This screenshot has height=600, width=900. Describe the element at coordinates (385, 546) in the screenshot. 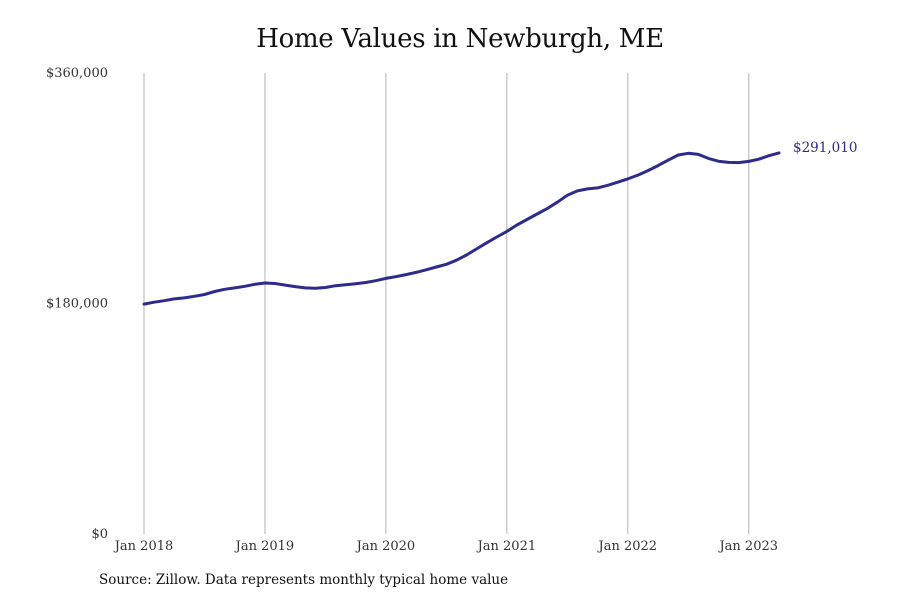

I see `x-tick-label: Jan 2020` at that location.